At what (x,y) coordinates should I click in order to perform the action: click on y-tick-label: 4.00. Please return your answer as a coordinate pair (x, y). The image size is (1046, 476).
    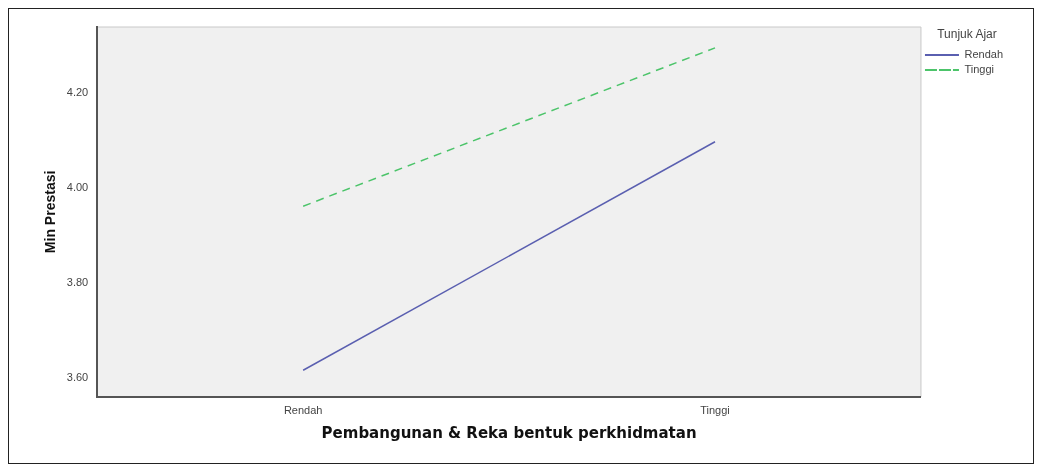
    Looking at the image, I should click on (77, 187).